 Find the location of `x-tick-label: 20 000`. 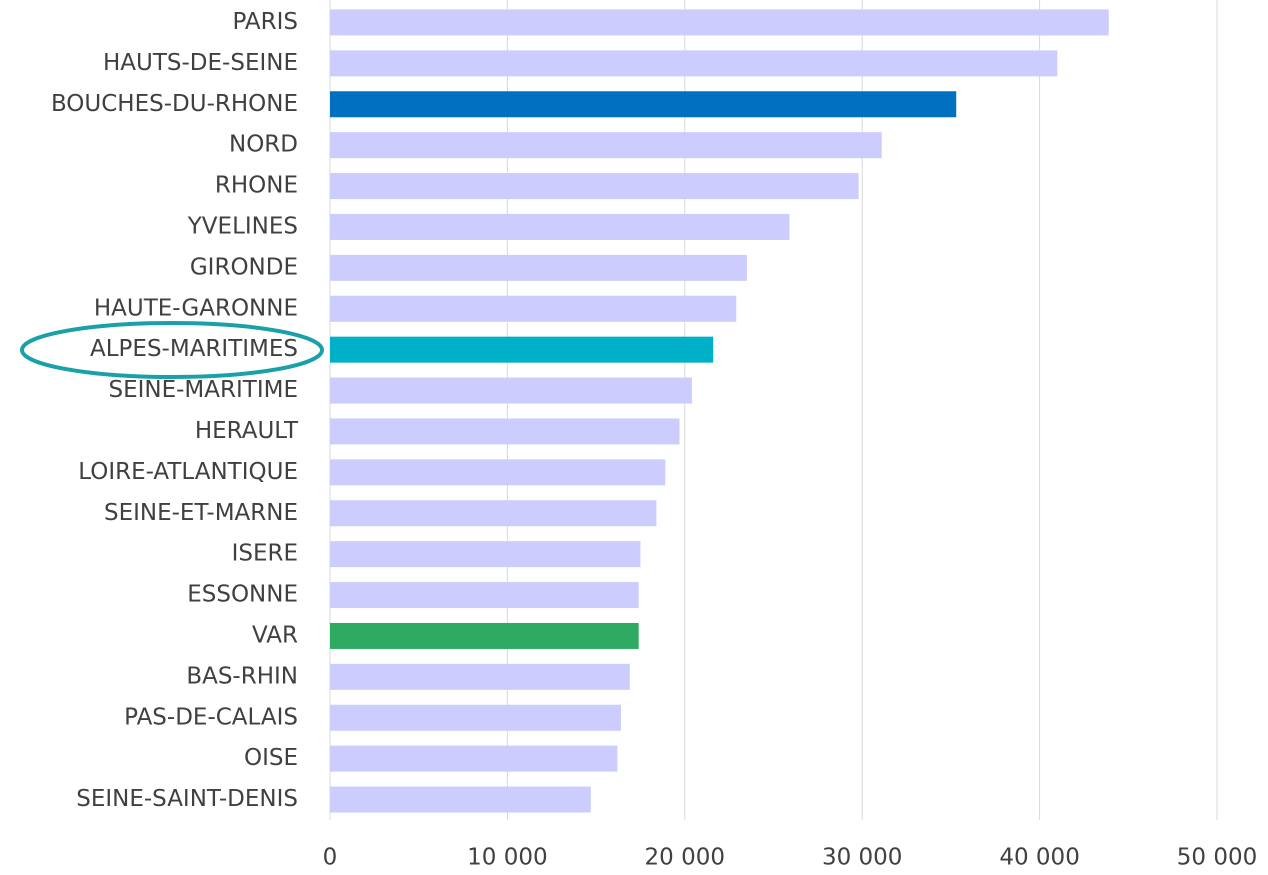

x-tick-label: 20 000 is located at coordinates (685, 858).